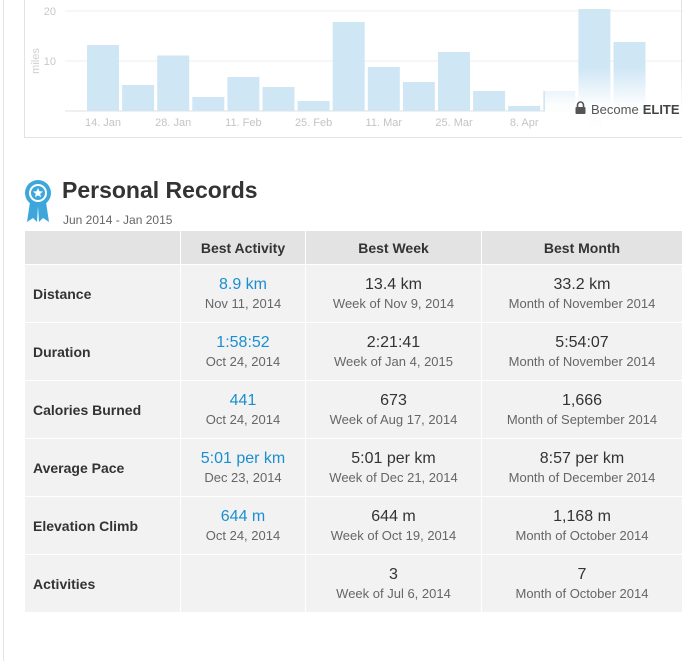 The width and height of the screenshot is (700, 661). What do you see at coordinates (243, 303) in the screenshot?
I see `best-activity-date: Nov 11, 2014` at bounding box center [243, 303].